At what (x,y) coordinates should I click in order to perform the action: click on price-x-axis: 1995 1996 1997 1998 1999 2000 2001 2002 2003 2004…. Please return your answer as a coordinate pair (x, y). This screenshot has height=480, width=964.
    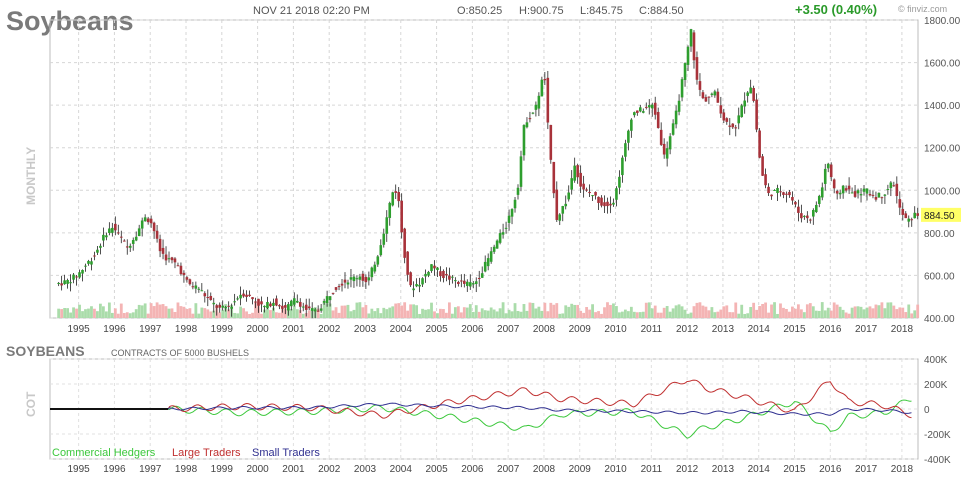
    Looking at the image, I should click on (491, 329).